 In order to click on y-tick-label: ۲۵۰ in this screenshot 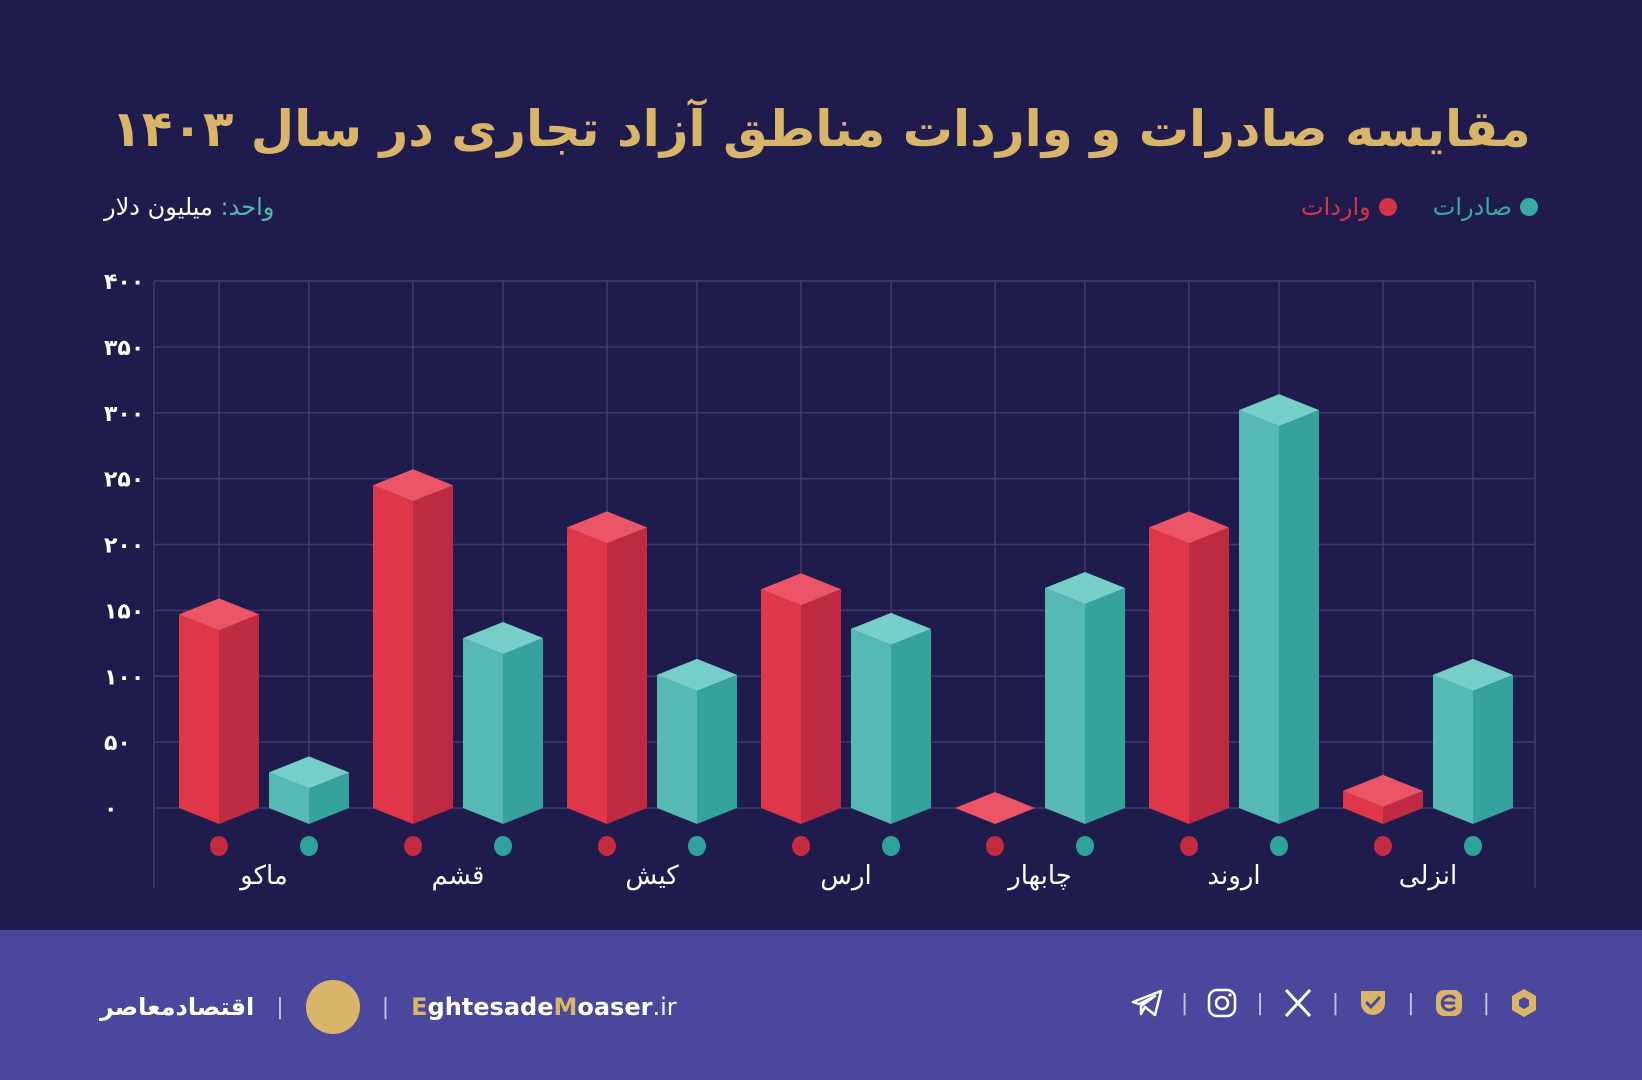, I will do `click(124, 480)`.